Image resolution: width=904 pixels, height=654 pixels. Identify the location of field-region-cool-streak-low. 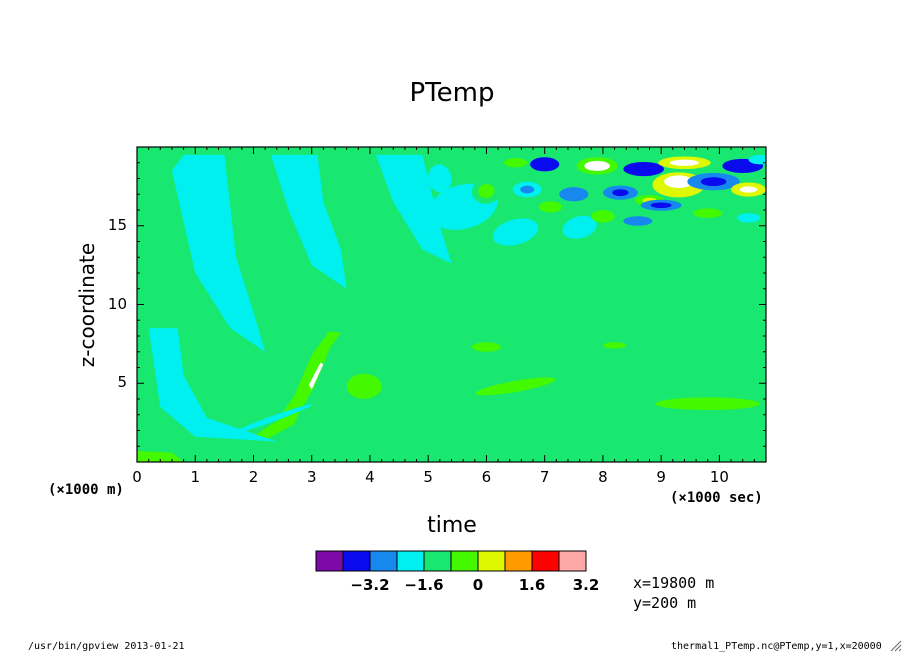
(271, 419).